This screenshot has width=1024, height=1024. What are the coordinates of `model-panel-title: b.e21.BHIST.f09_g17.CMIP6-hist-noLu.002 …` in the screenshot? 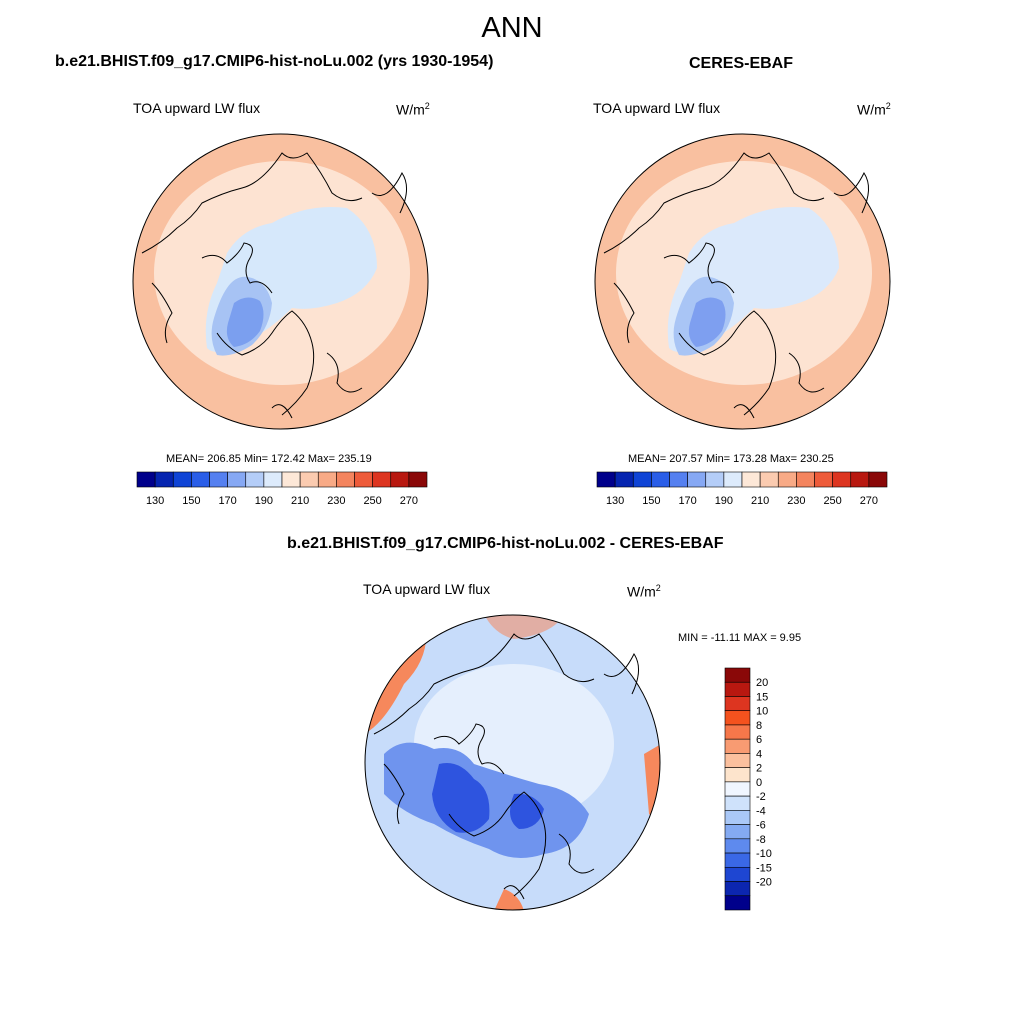 It's located at (274, 61).